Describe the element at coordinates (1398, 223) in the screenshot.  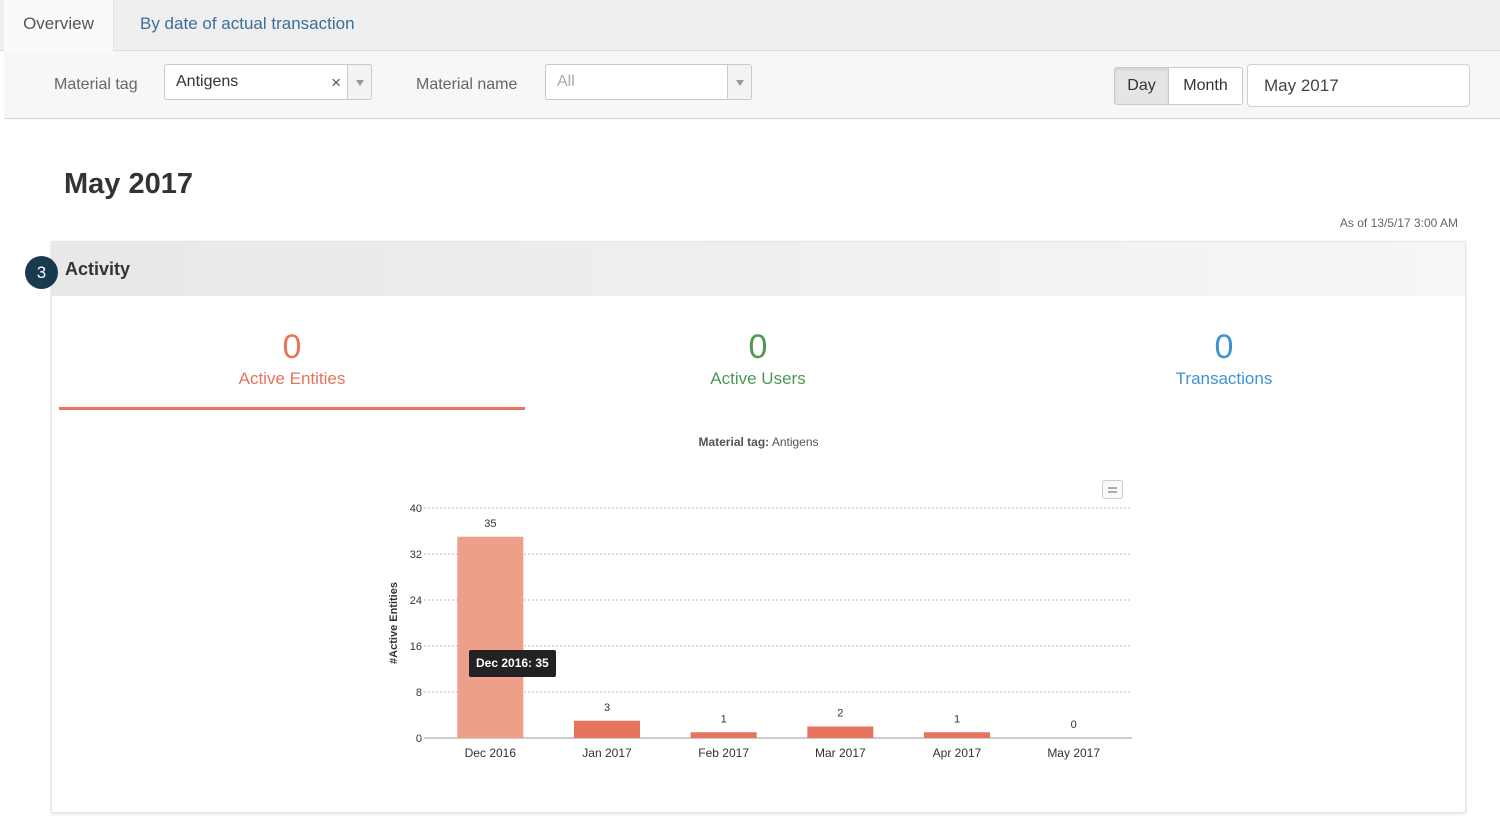
I see `as-of-timestamp: As of 13/5/17 3:00 AM` at that location.